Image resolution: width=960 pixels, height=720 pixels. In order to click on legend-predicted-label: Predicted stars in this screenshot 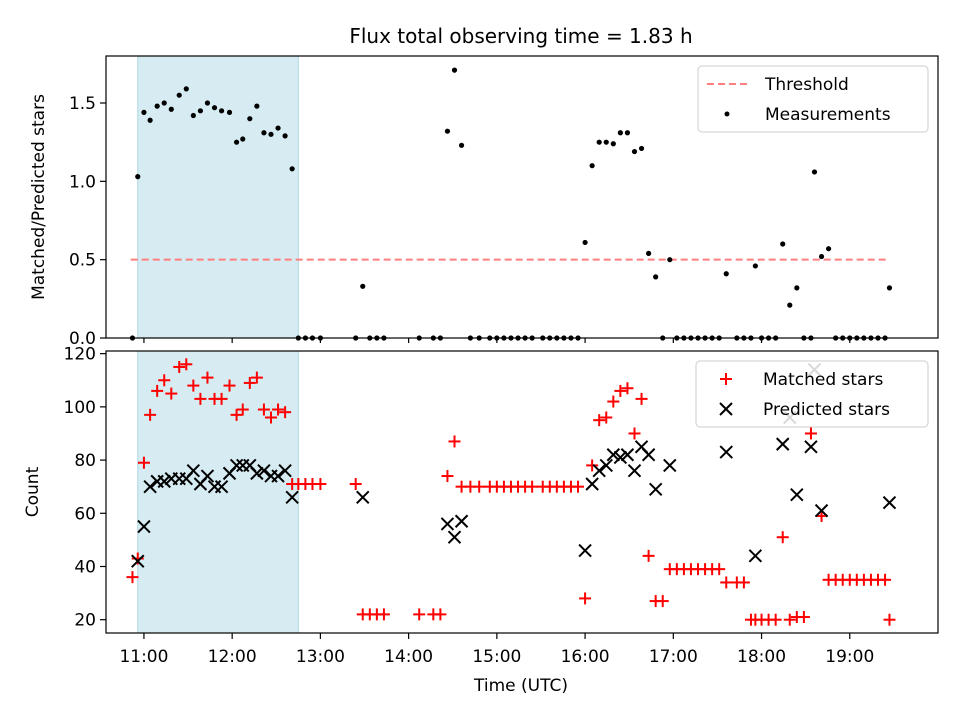, I will do `click(826, 410)`.